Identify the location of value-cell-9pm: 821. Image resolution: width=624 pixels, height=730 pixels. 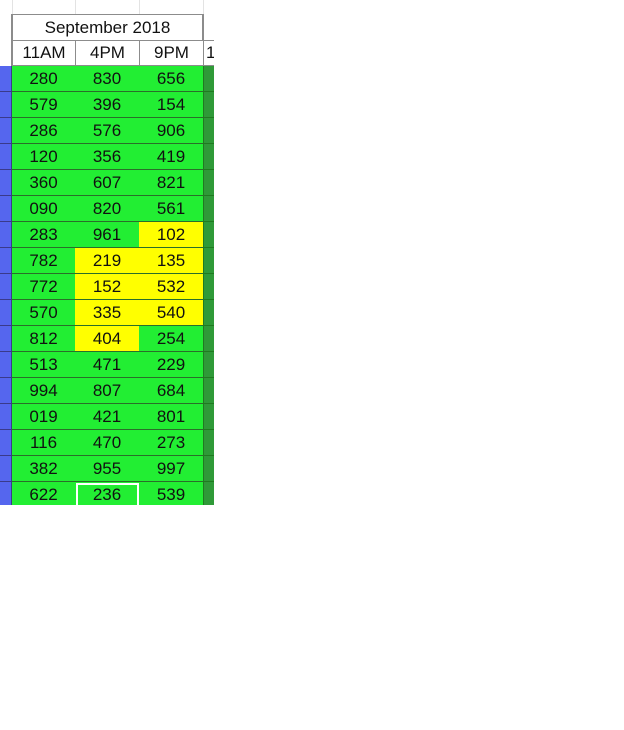
(171, 183).